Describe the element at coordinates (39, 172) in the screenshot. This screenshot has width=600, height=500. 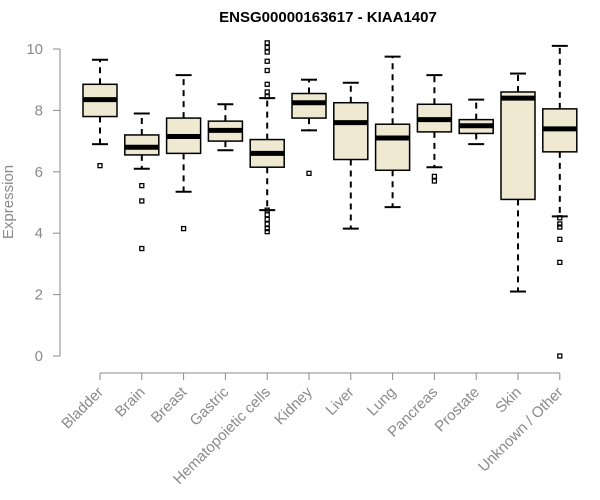
I see `y-tick-label: 6` at that location.